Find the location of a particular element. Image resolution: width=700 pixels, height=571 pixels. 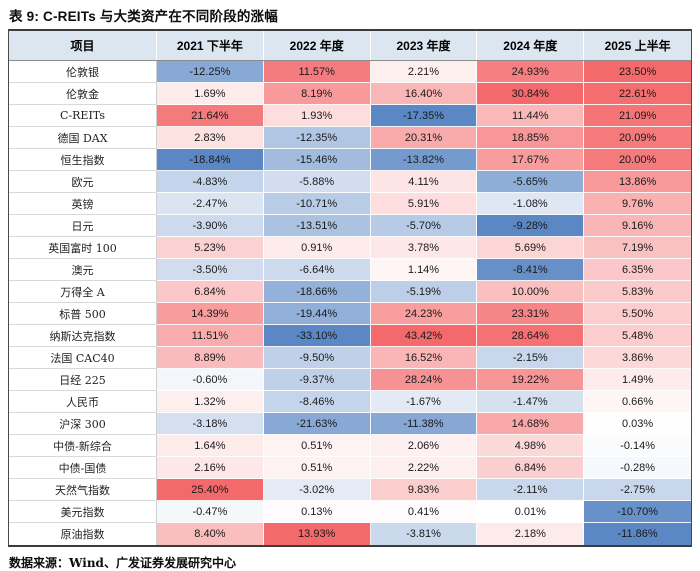

label-cell: 恒生指数 is located at coordinates (83, 160).